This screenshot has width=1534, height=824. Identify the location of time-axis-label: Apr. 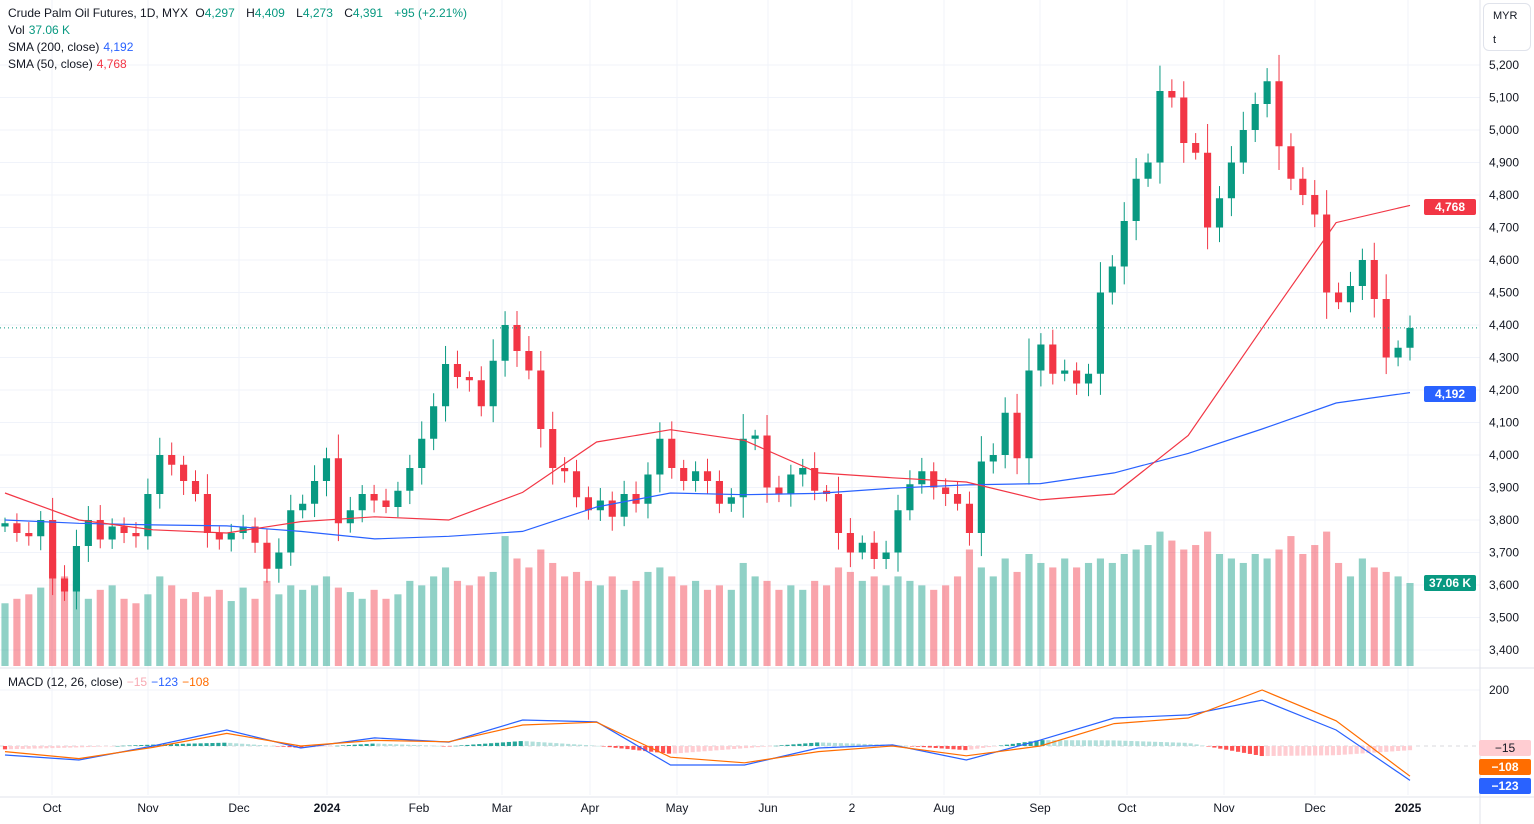
(590, 808).